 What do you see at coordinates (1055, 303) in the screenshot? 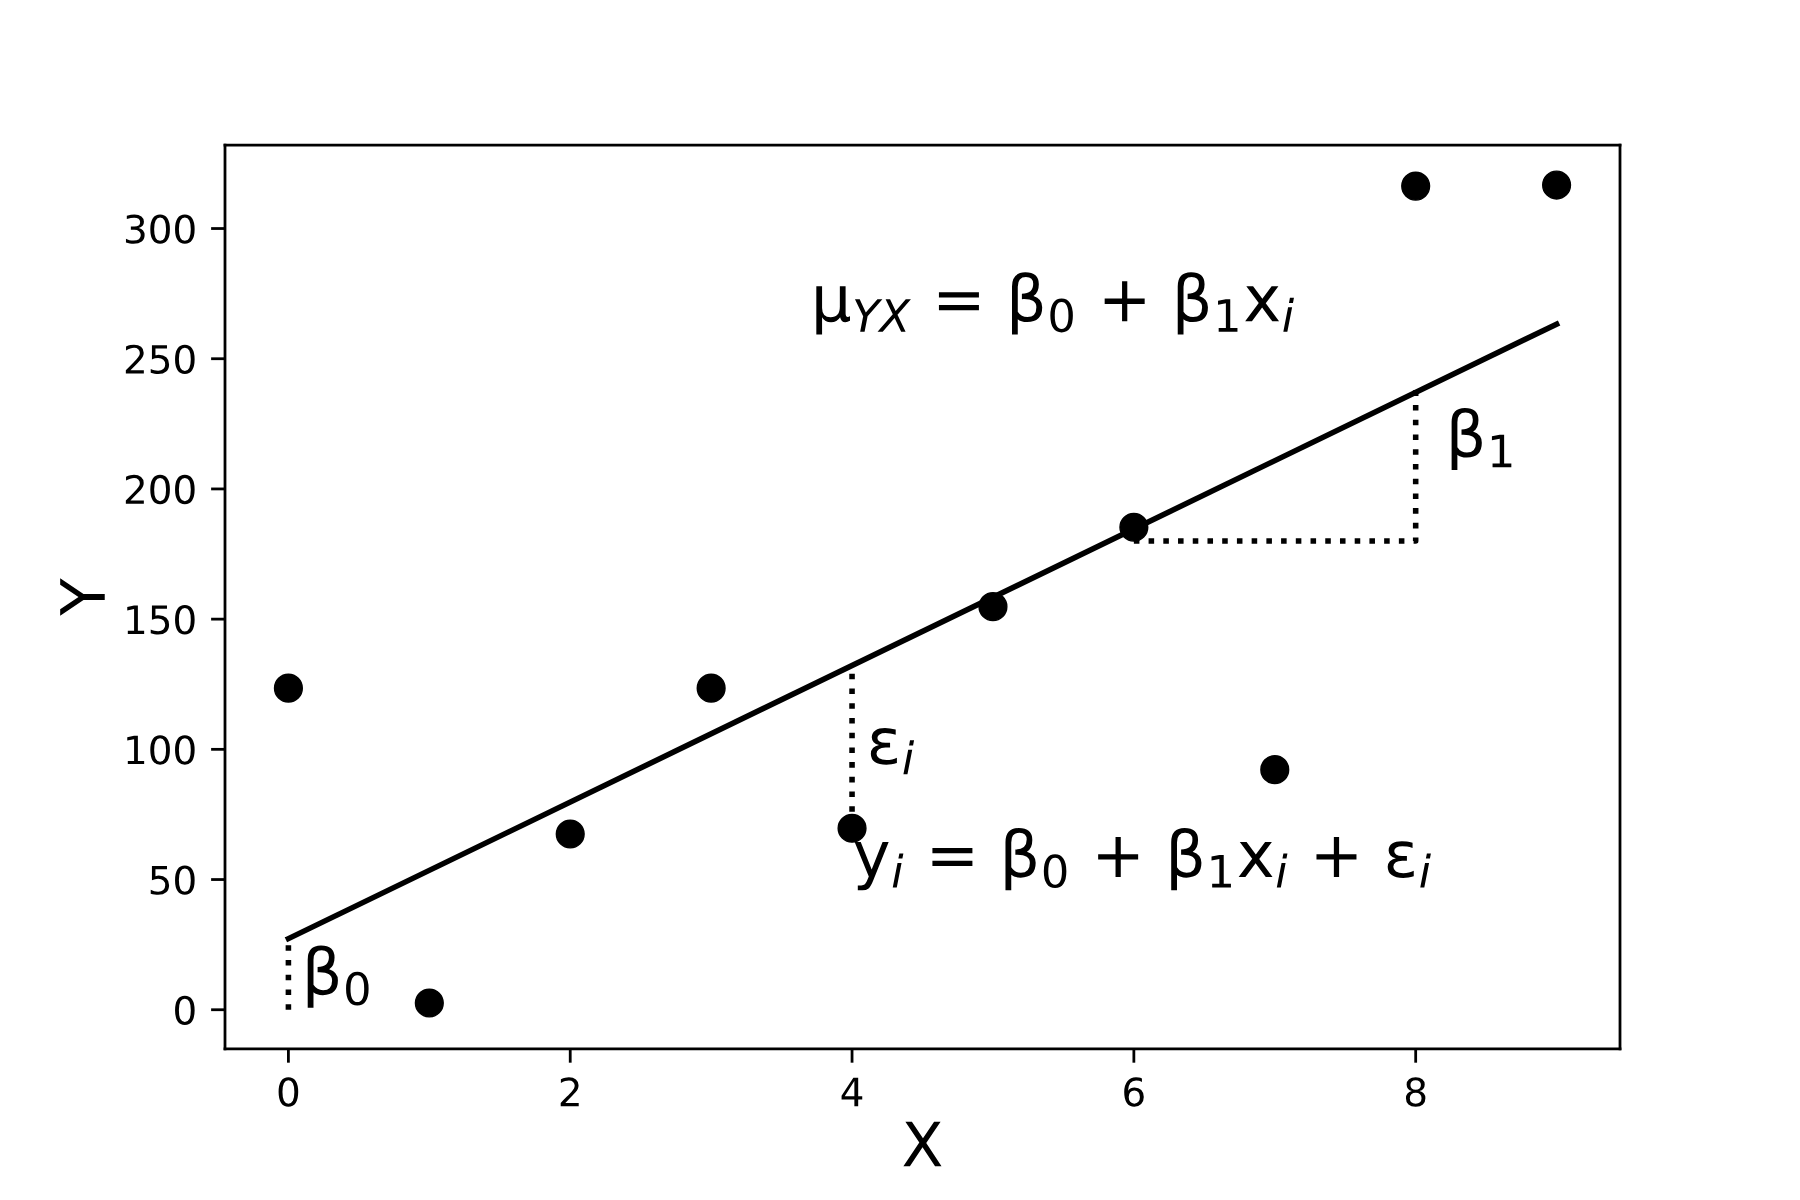
I see `annotation: μ$_{YX}$ = β$_{0}$ + β$_{1}$x$_{i}$` at bounding box center [1055, 303].